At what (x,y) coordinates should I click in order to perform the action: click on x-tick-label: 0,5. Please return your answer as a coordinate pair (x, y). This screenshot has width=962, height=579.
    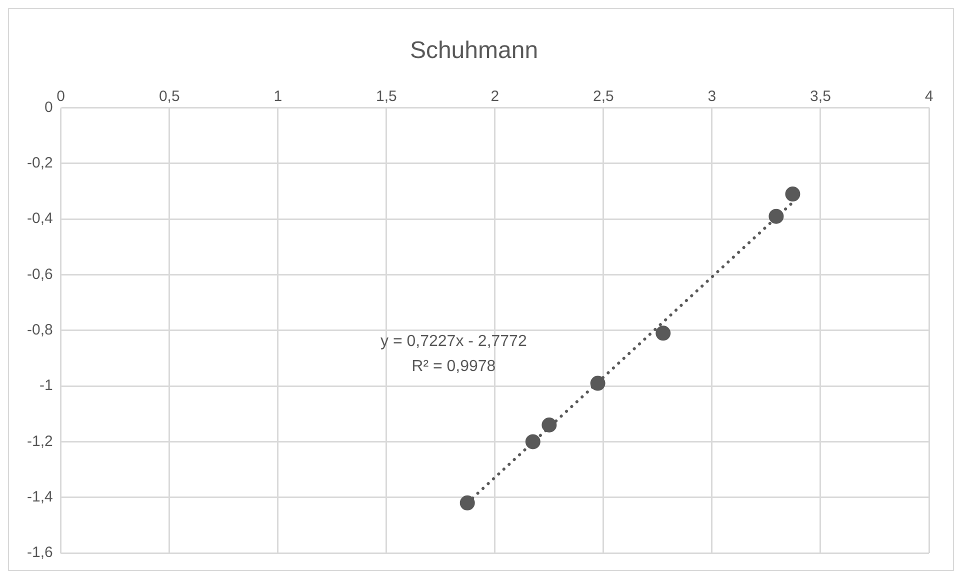
    Looking at the image, I should click on (169, 96).